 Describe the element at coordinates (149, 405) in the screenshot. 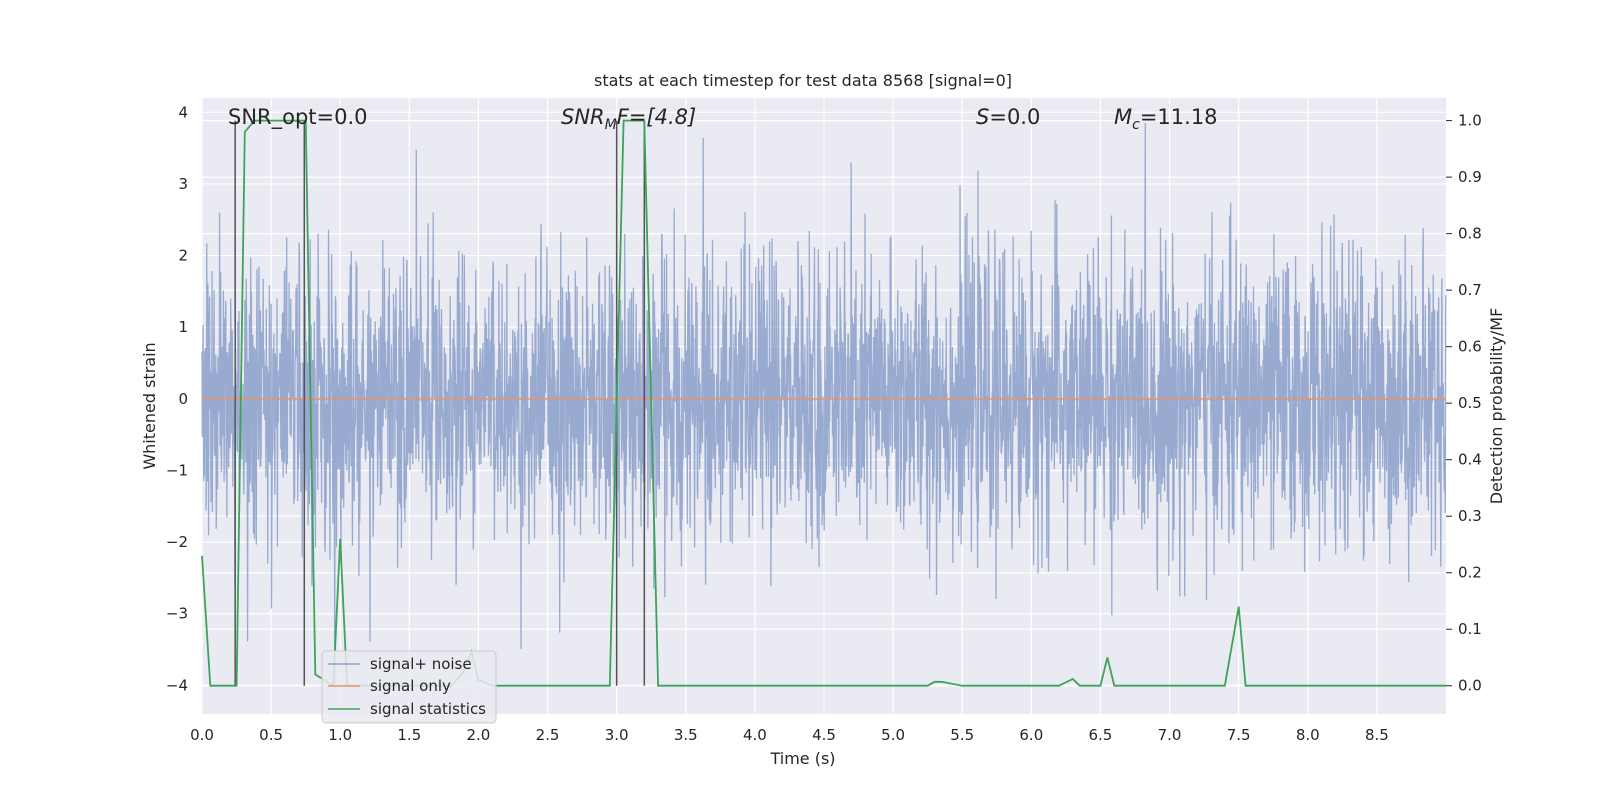

I see `y-axis-label: Whitened strain` at that location.